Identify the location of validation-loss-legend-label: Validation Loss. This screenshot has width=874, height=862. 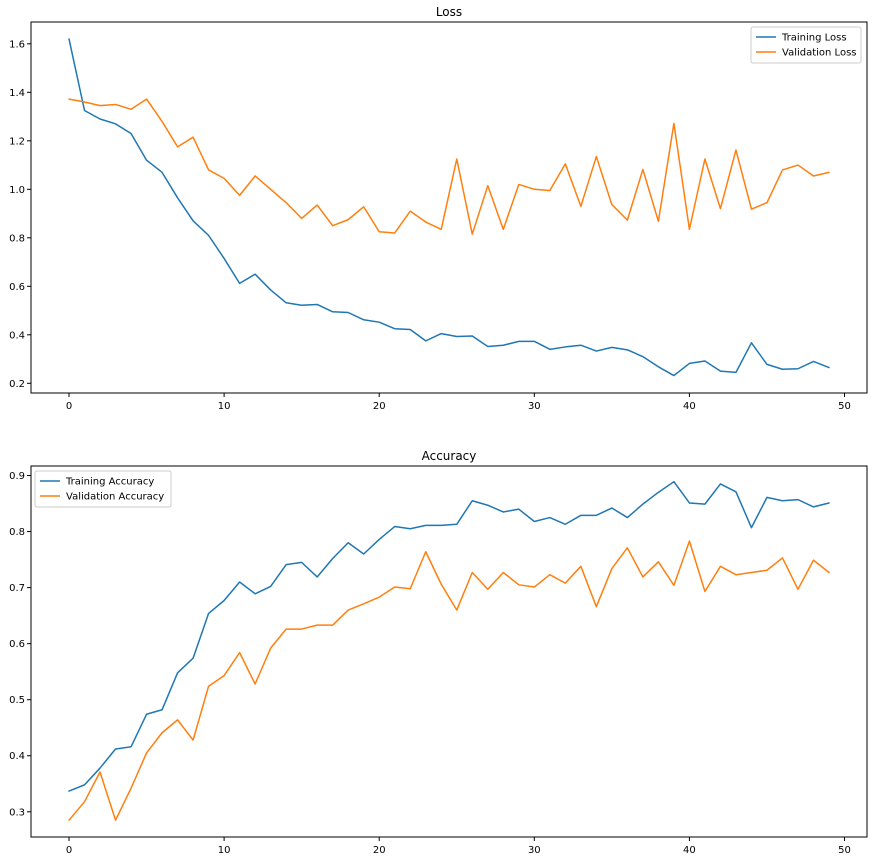
(819, 53).